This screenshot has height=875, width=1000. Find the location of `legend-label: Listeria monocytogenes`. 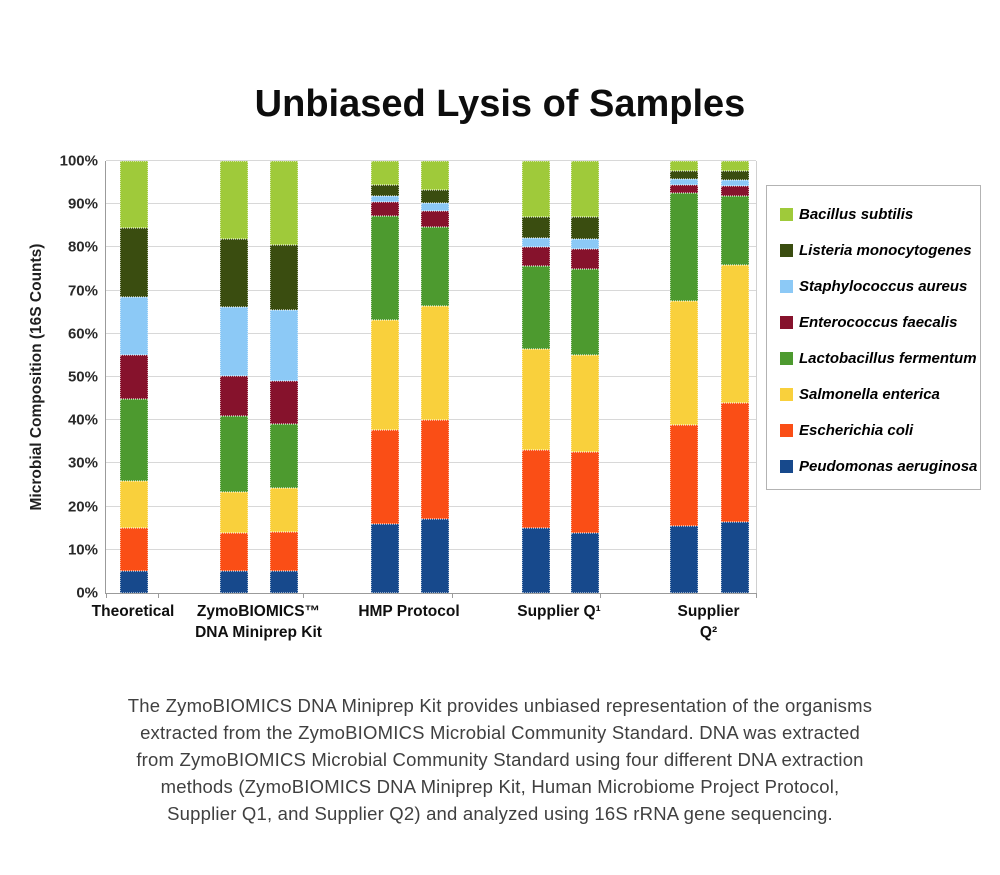

legend-label: Listeria monocytogenes is located at coordinates (885, 250).